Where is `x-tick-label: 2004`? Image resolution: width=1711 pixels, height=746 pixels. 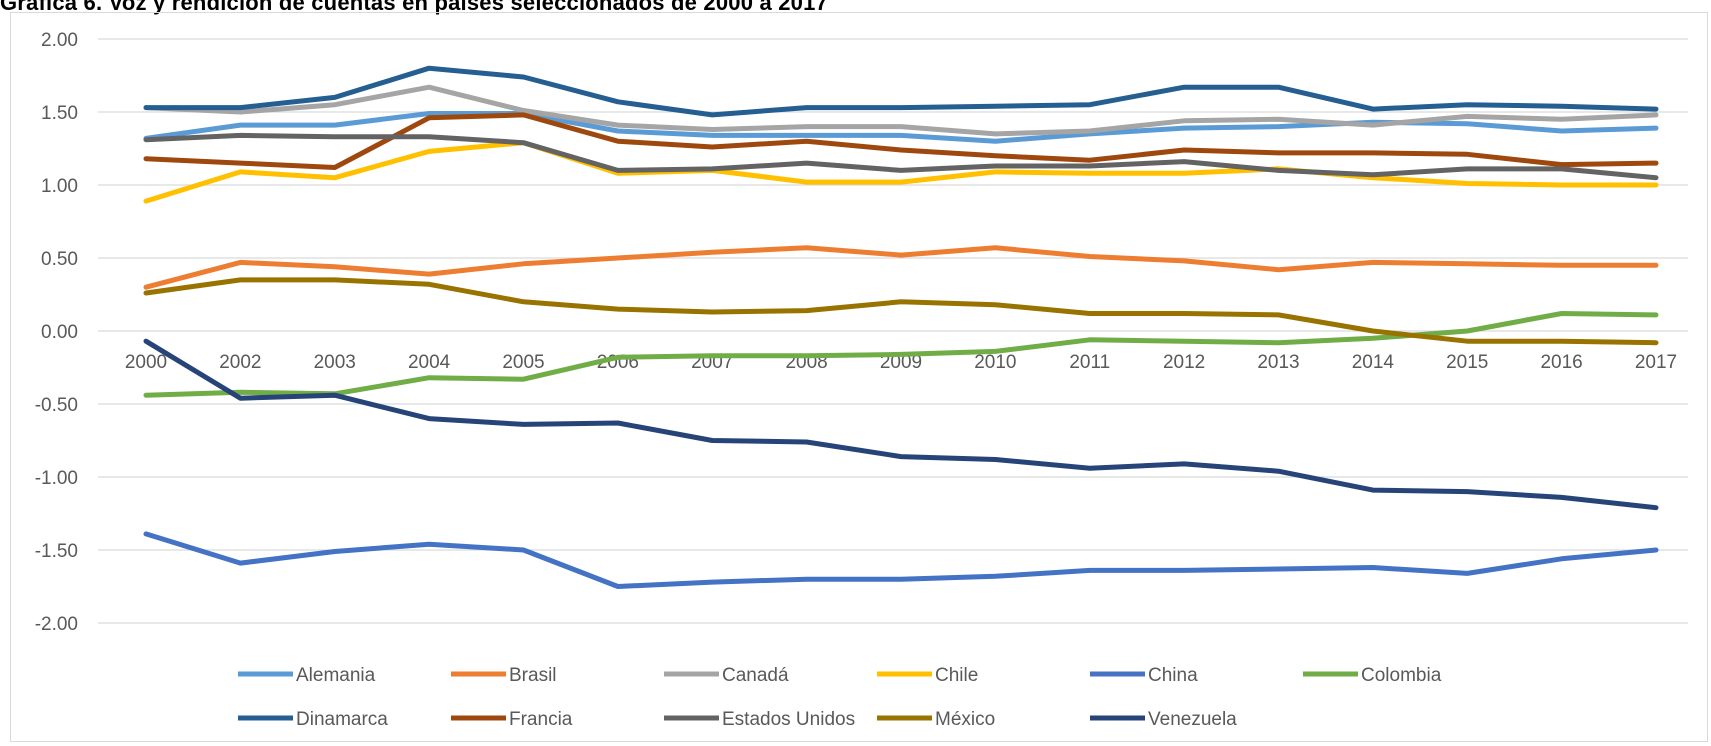
x-tick-label: 2004 is located at coordinates (429, 362).